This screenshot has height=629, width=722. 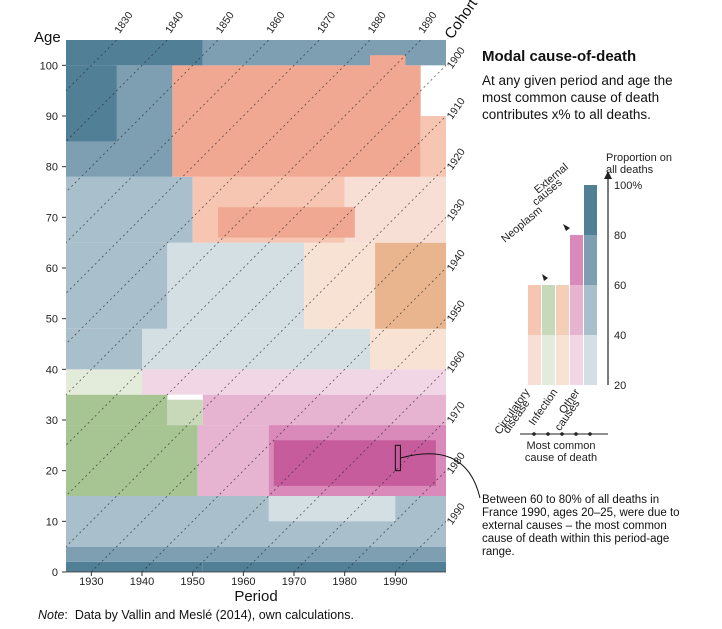 I want to click on x-tick-label: 1950, so click(x=192, y=582).